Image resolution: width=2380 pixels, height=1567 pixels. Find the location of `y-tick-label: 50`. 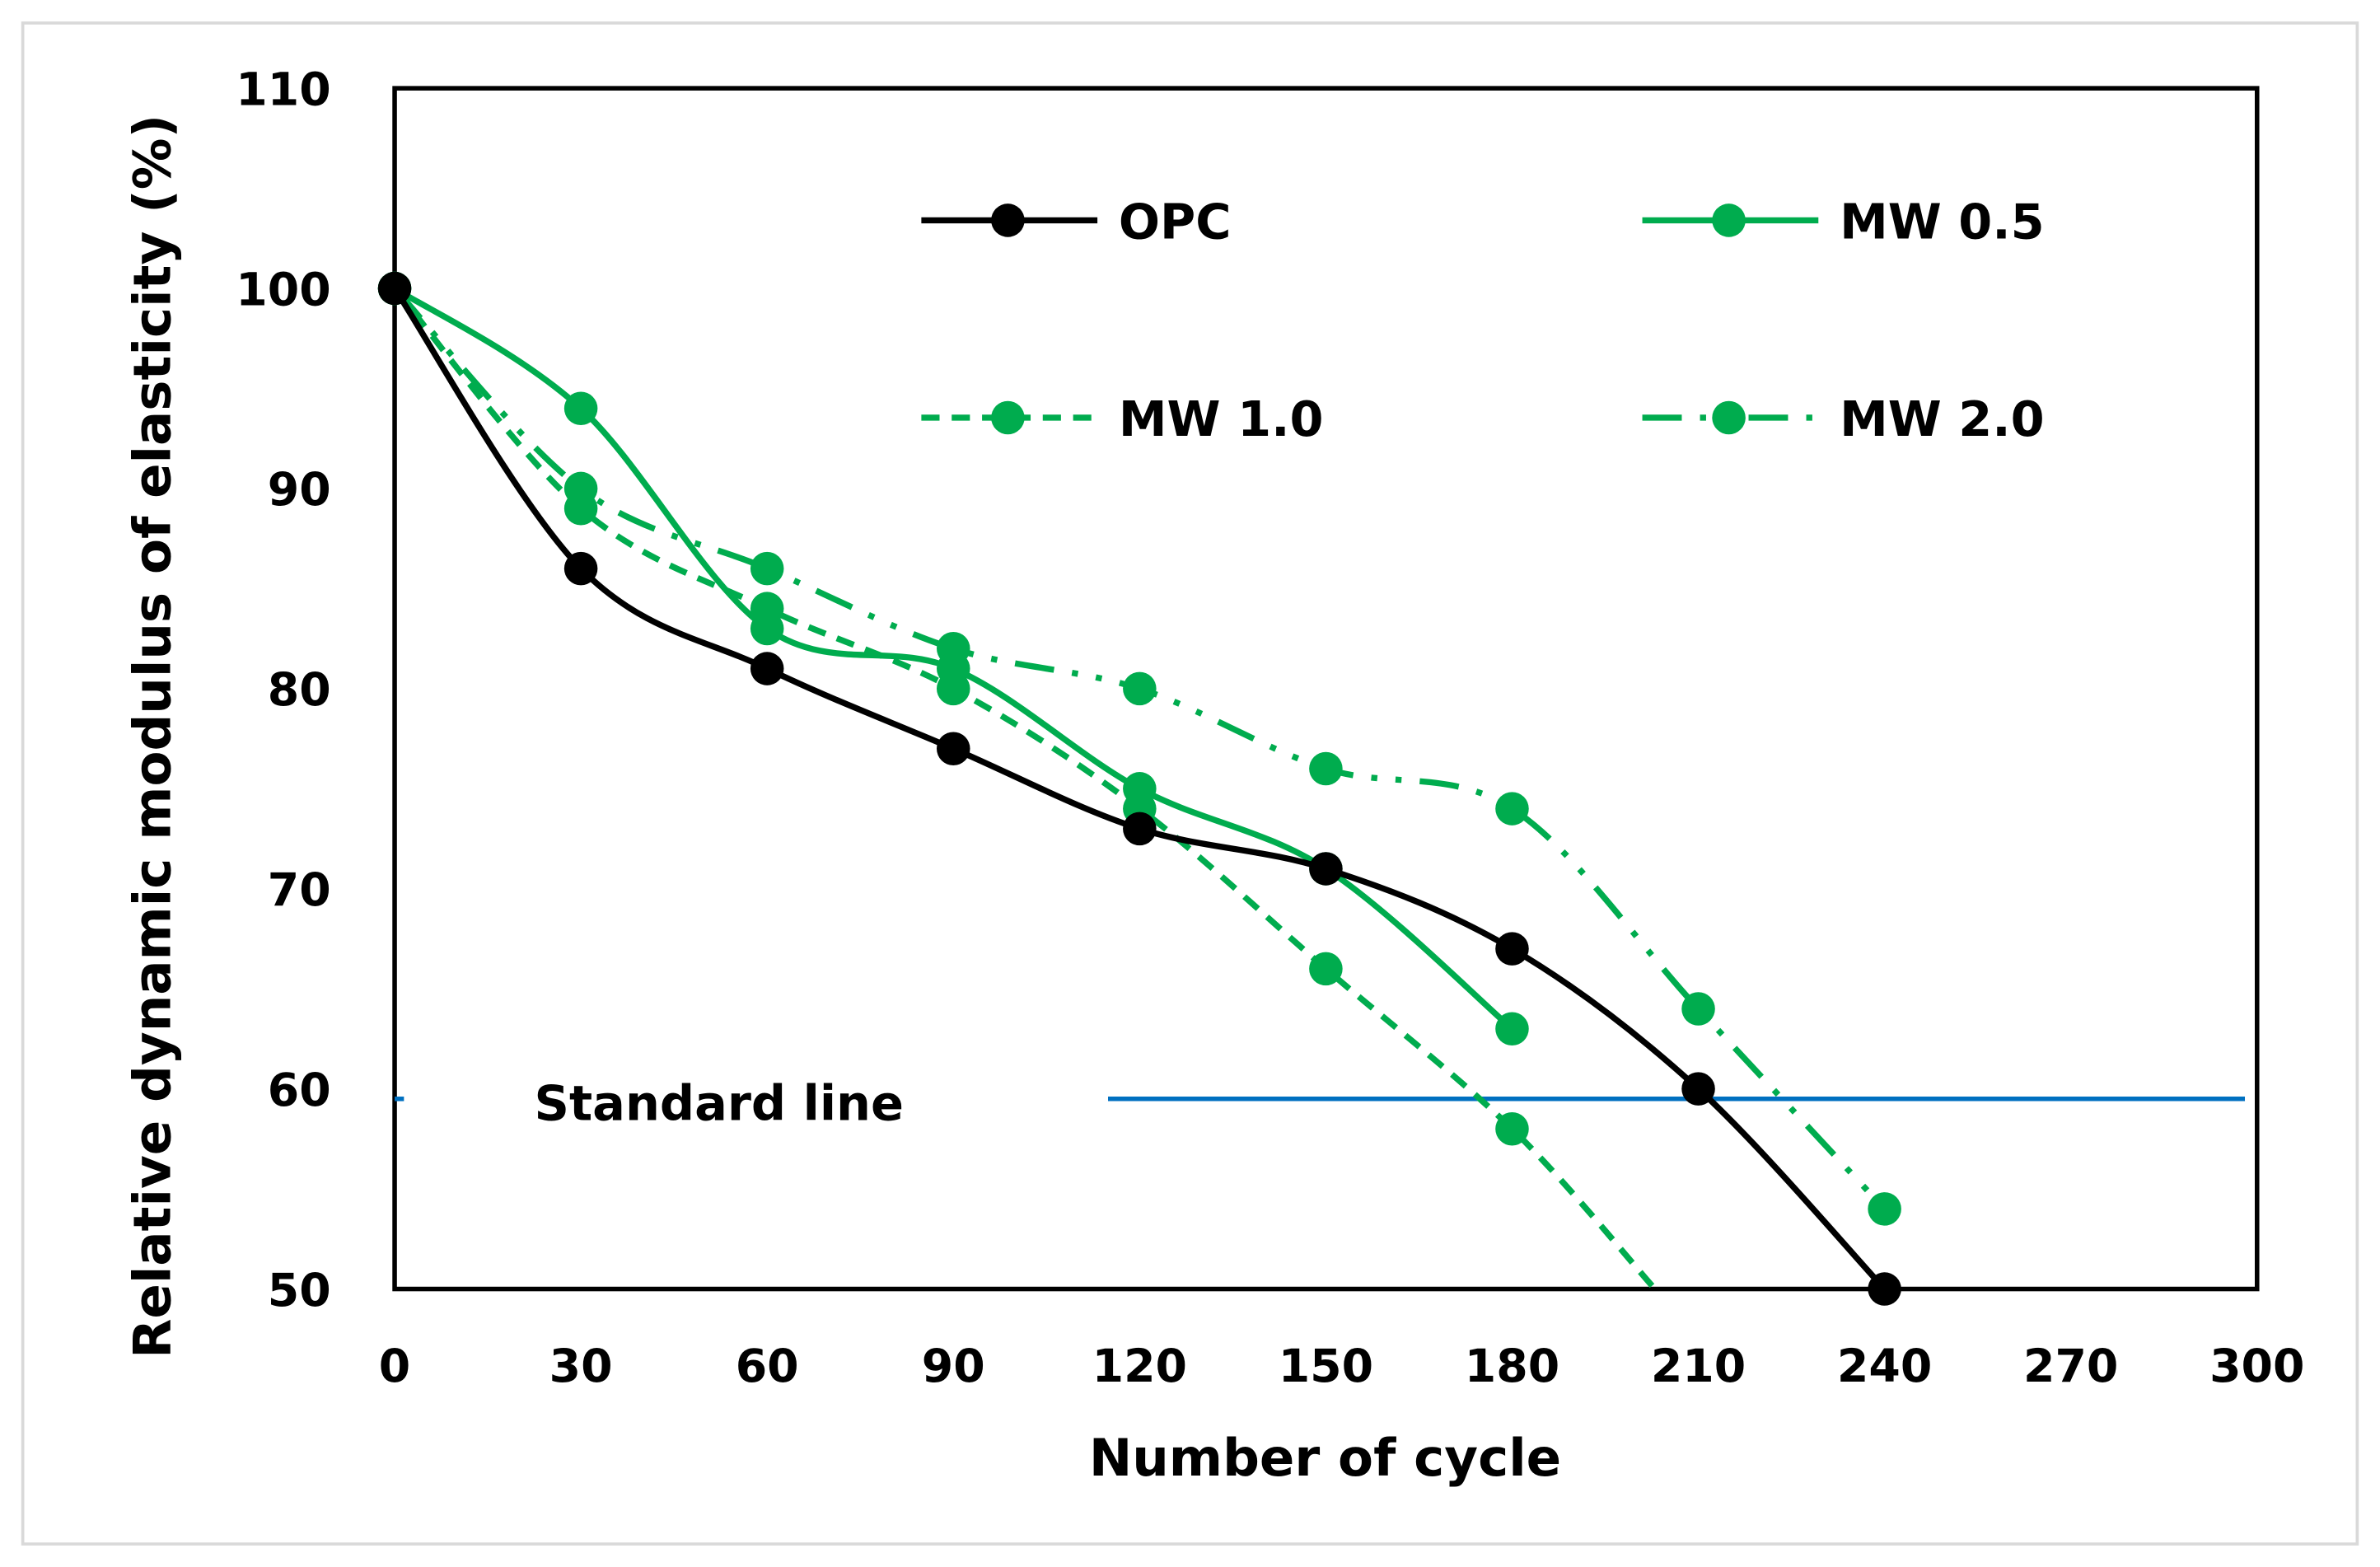

y-tick-label: 50 is located at coordinates (299, 1291).